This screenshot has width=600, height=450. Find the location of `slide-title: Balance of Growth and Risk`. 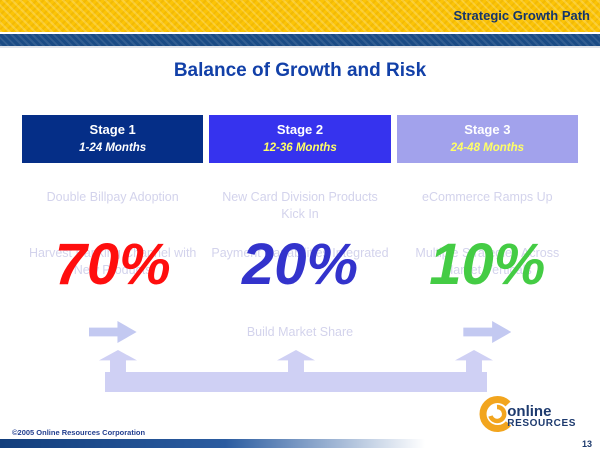

slide-title: Balance of Growth and Risk is located at coordinates (300, 70).